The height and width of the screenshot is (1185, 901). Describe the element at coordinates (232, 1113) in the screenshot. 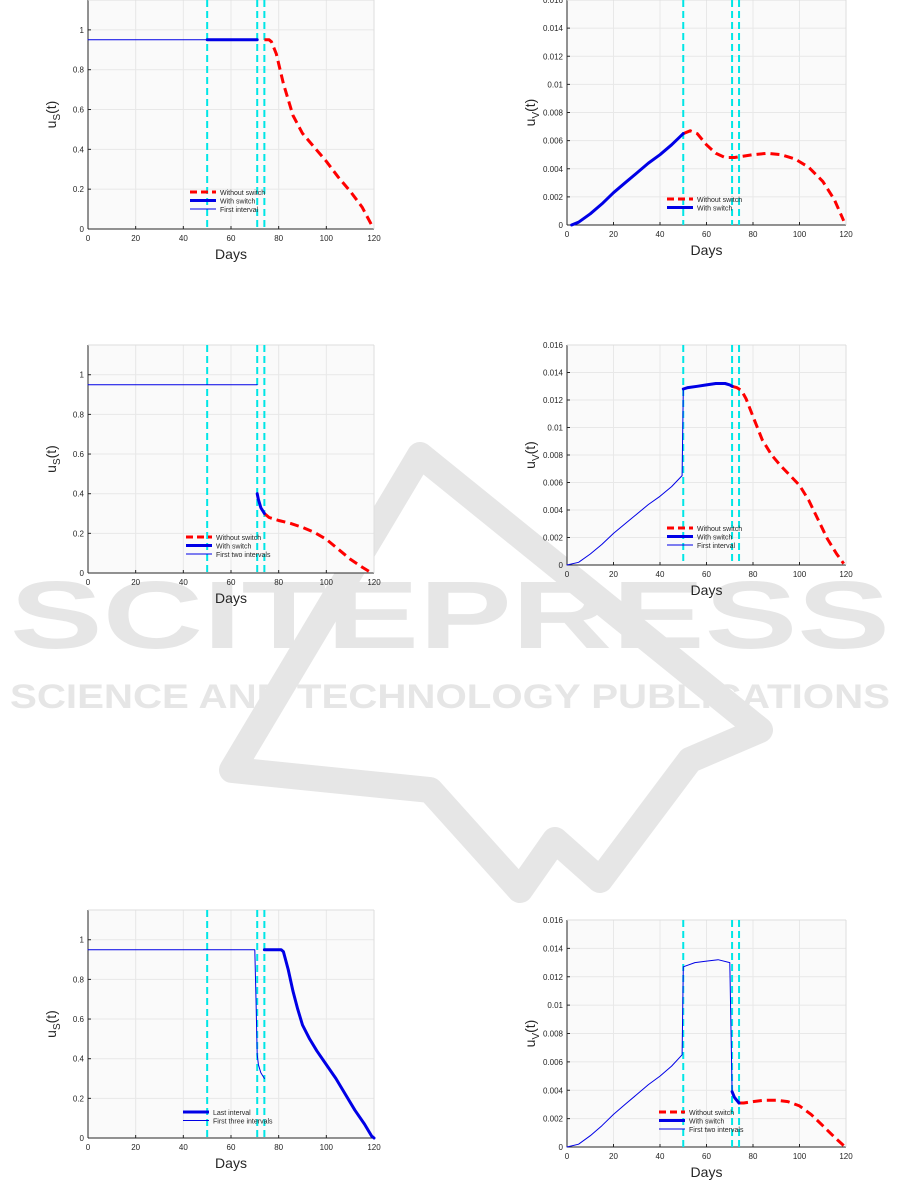

I see `legend-label: Last interval` at that location.